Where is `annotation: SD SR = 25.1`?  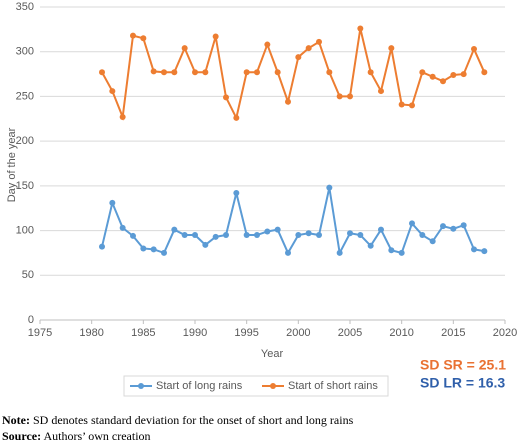 annotation: SD SR = 25.1 is located at coordinates (463, 365).